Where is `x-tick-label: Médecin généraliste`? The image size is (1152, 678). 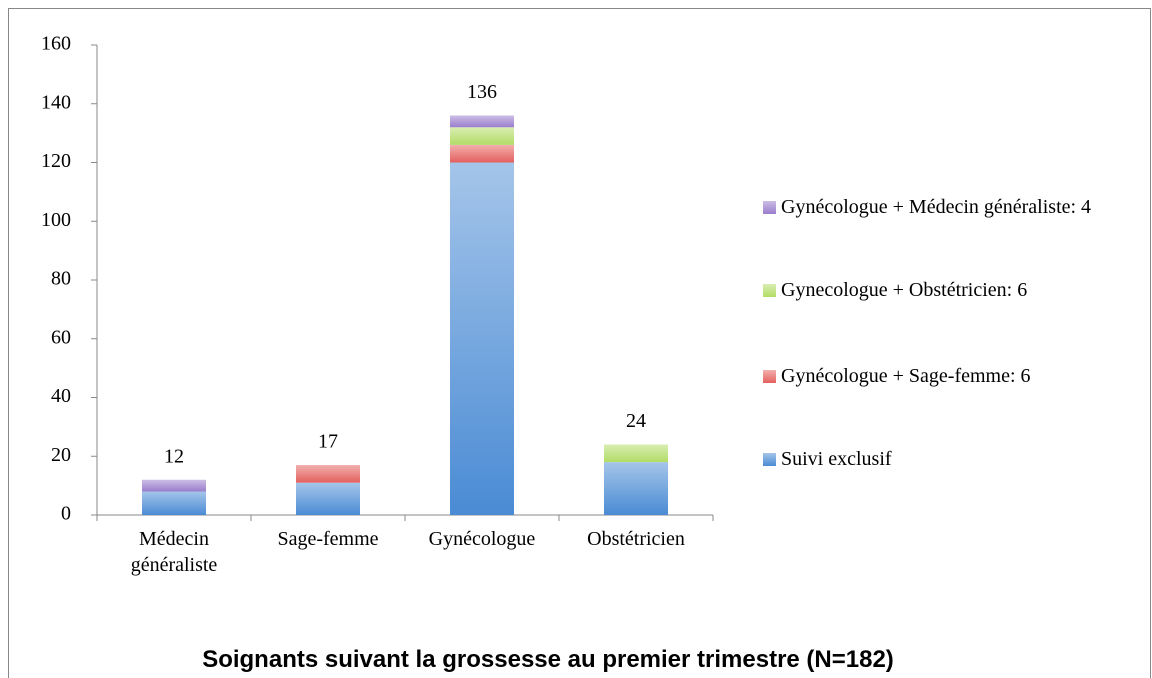 x-tick-label: Médecin généraliste is located at coordinates (174, 552).